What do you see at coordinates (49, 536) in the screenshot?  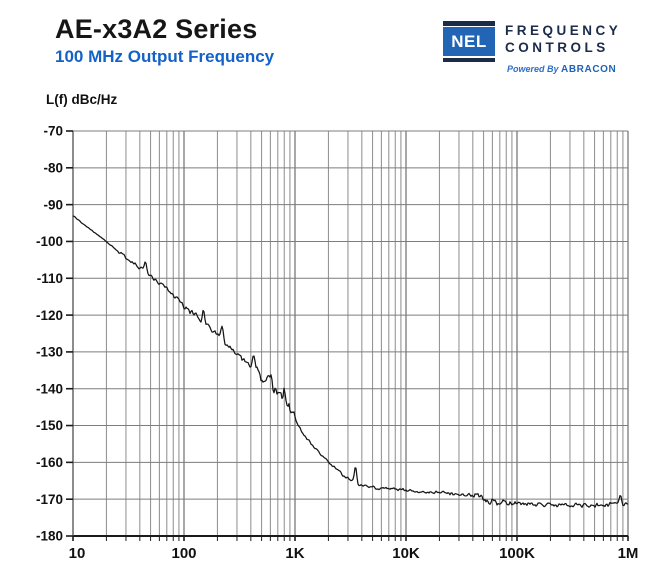 I see `y-tick-label: -180` at bounding box center [49, 536].